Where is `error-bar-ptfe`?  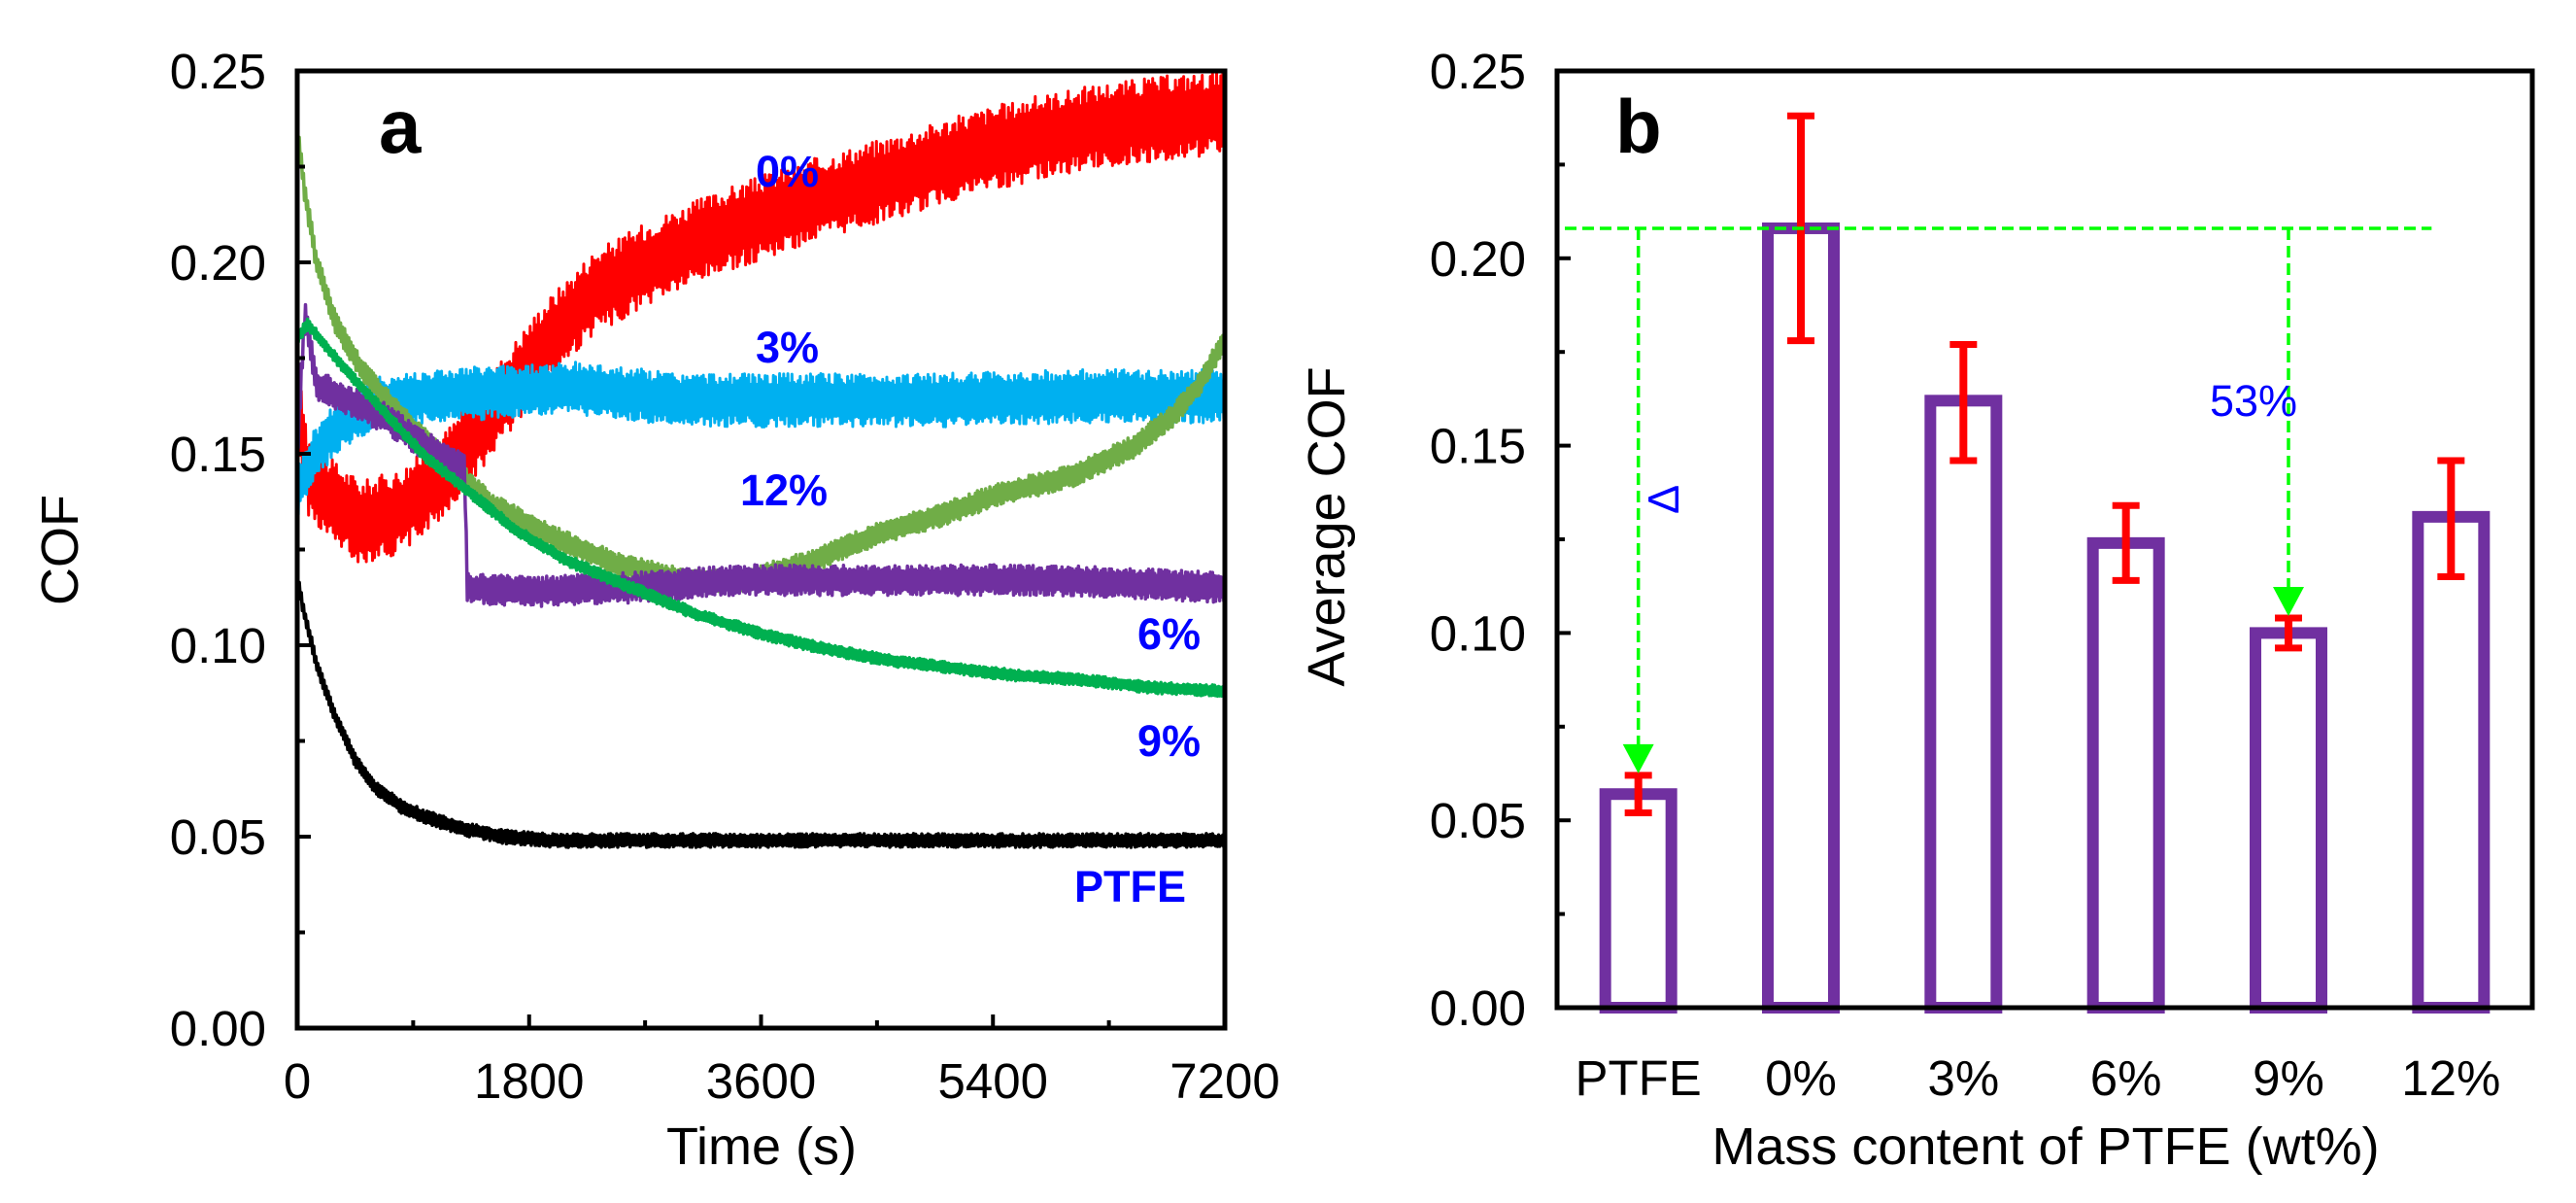
error-bar-ptfe is located at coordinates (1638, 794).